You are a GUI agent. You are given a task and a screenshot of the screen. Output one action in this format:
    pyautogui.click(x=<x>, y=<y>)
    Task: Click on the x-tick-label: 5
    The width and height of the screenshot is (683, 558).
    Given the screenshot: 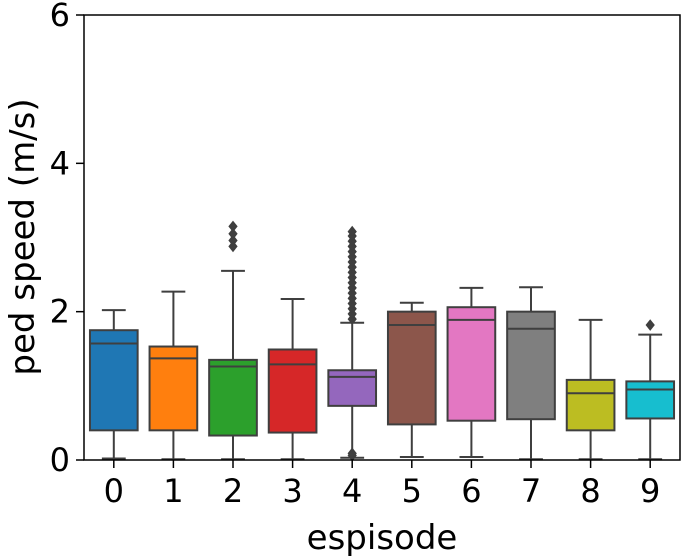 What is the action you would take?
    pyautogui.click(x=412, y=491)
    